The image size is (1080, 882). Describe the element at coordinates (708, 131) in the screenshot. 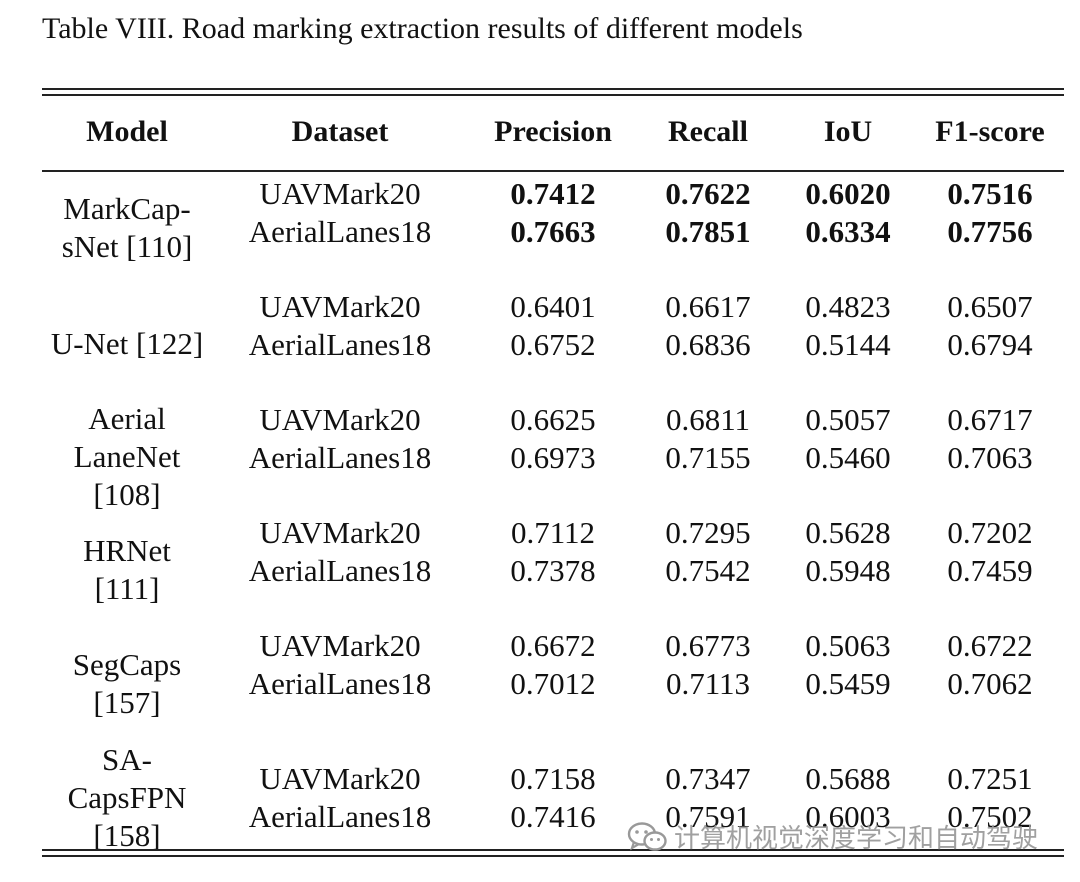

I see `header-recall: Recall` at that location.